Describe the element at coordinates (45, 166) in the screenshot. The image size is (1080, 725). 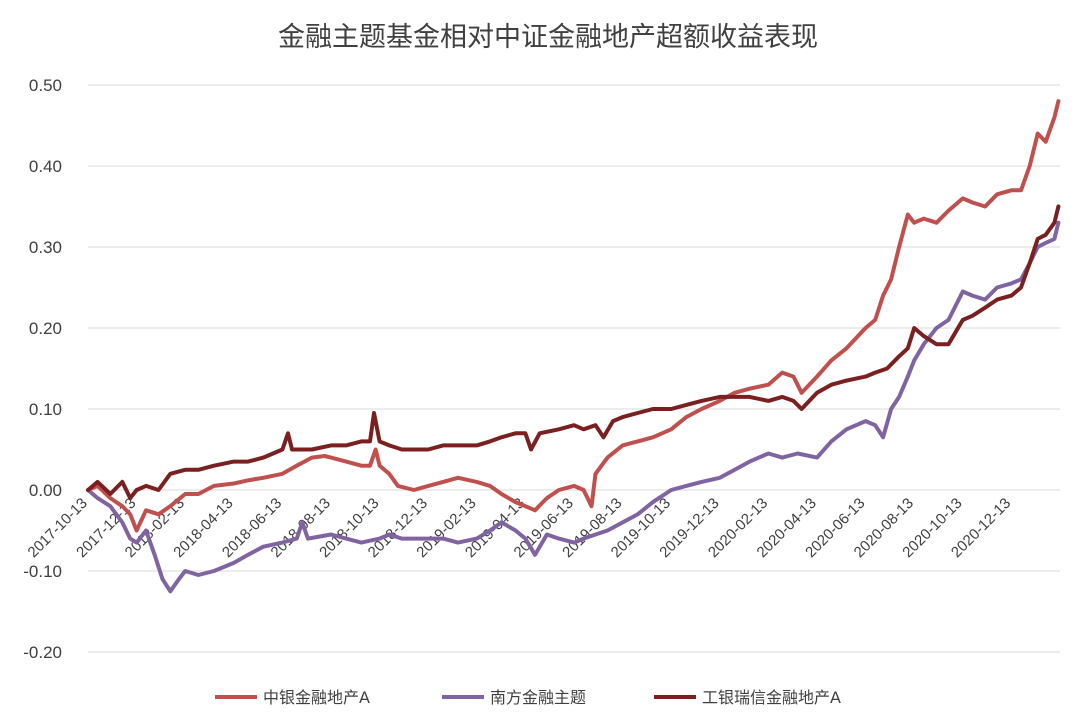
I see `y-tick-label: 0.40` at that location.